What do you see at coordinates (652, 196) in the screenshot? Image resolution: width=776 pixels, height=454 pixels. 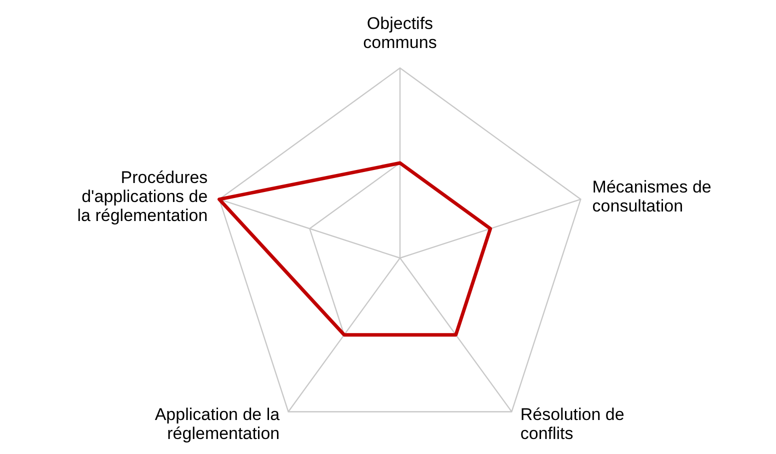 I see `spoke-label: Mécanismes de consultation` at bounding box center [652, 196].